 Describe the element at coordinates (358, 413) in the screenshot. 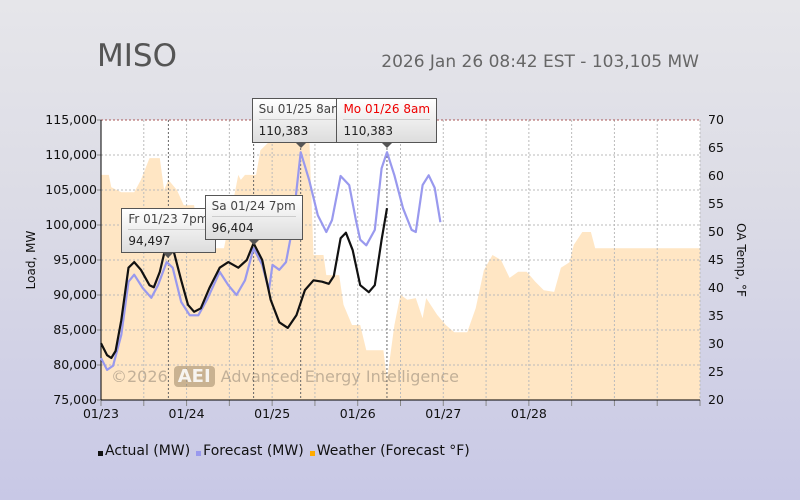

I see `x-tick-label: 01/26` at that location.